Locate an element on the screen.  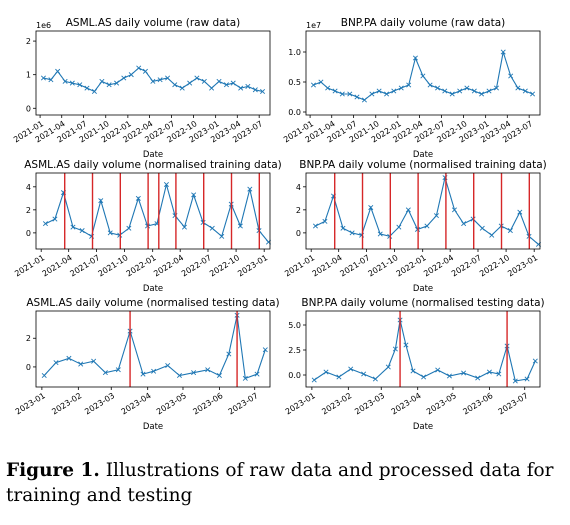
x-tick-label: 2023-04 is located at coordinates (406, 403).